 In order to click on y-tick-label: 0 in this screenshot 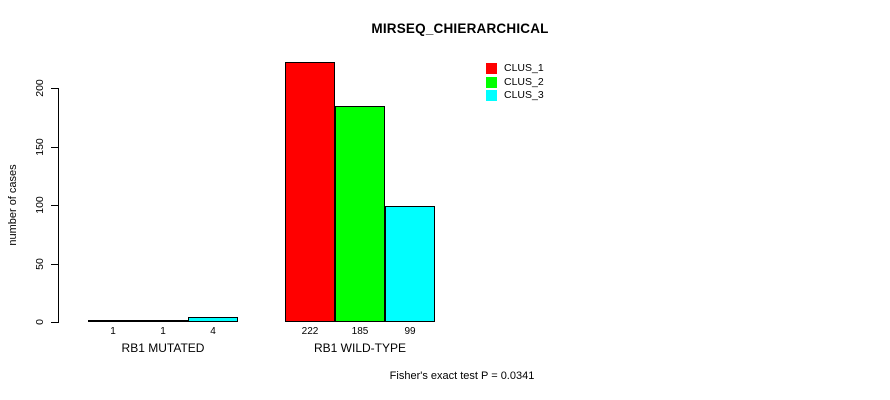, I will do `click(40, 322)`.